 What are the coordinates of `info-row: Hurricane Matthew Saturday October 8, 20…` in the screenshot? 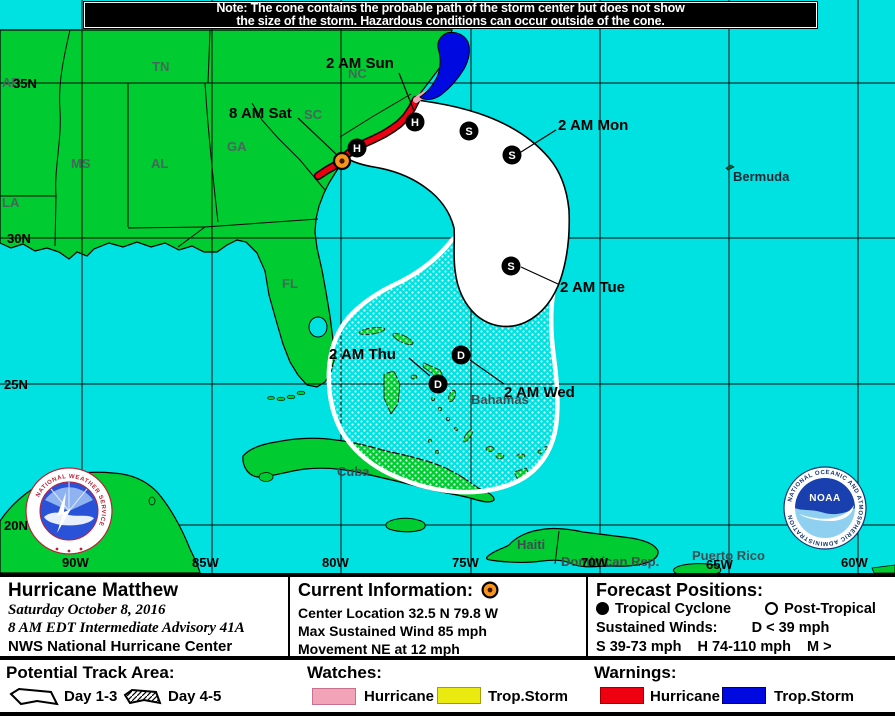 It's located at (447, 618).